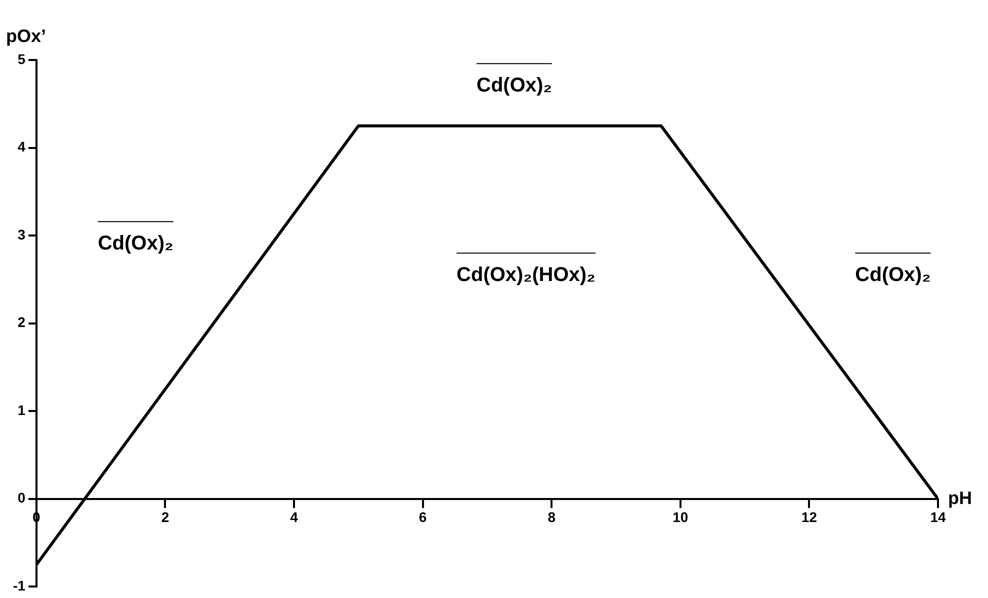 The image size is (988, 598). Describe the element at coordinates (422, 517) in the screenshot. I see `x-tick-label: 6` at that location.